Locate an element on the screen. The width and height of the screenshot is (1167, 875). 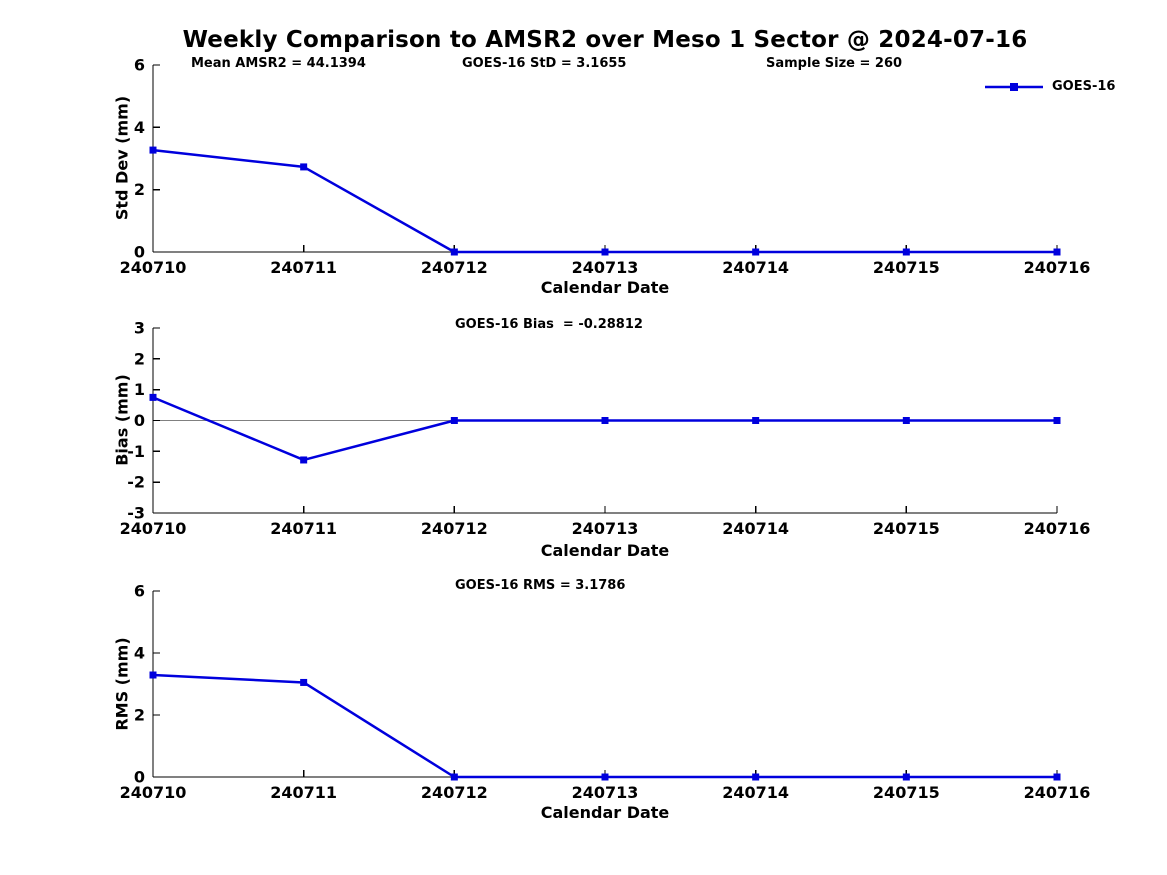
xlabel-calendar-date-1: Calendar Date is located at coordinates (605, 287).